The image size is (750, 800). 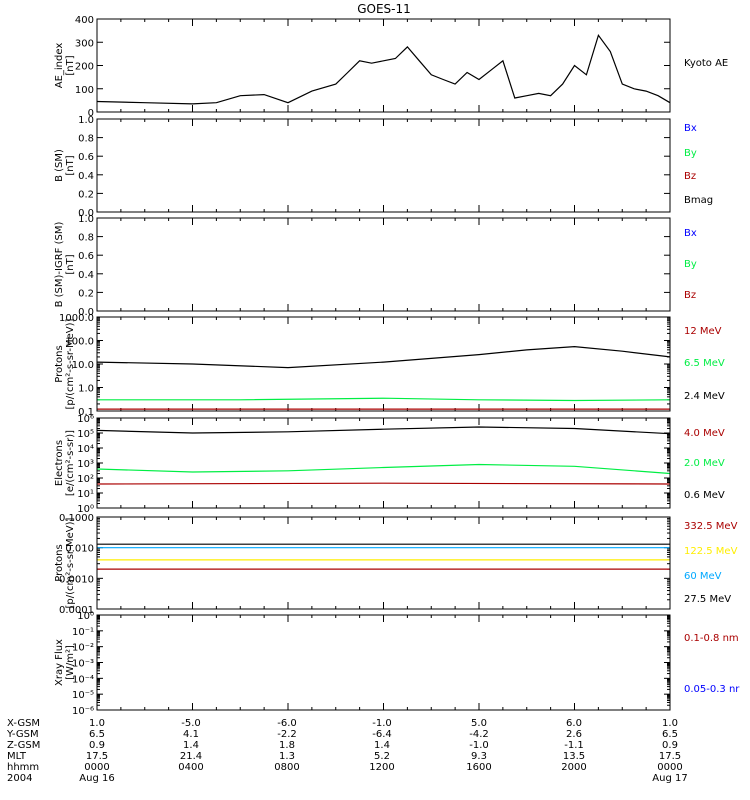 What do you see at coordinates (22, 734) in the screenshot?
I see `ephemeris-row-label: Y-GSM` at bounding box center [22, 734].